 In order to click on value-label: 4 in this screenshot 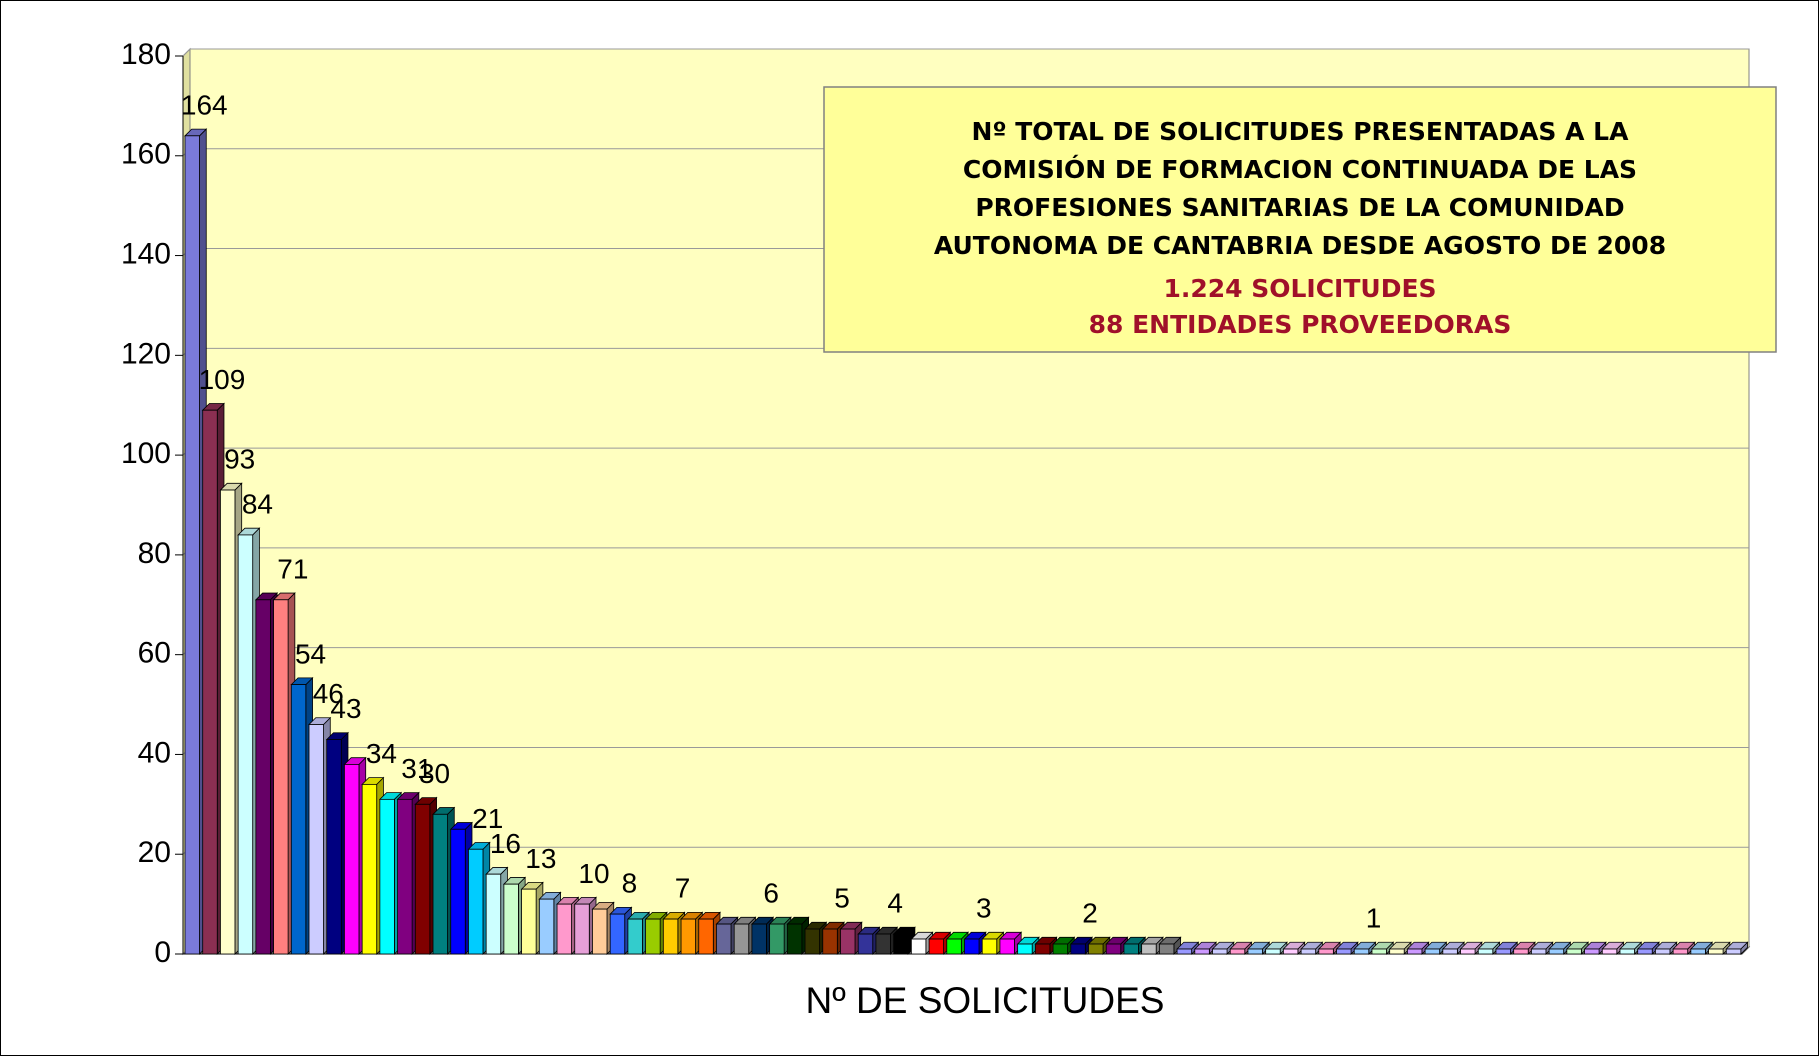, I will do `click(895, 903)`.